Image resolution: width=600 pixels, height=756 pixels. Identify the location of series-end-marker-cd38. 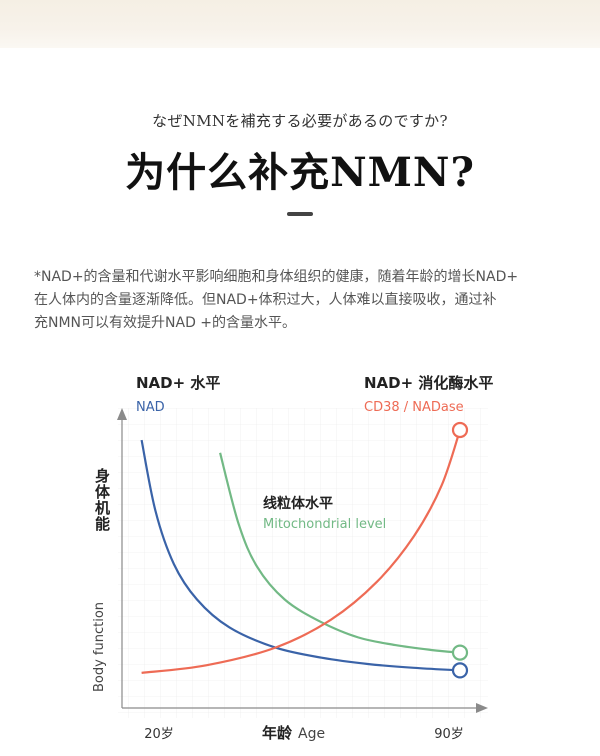
(460, 430).